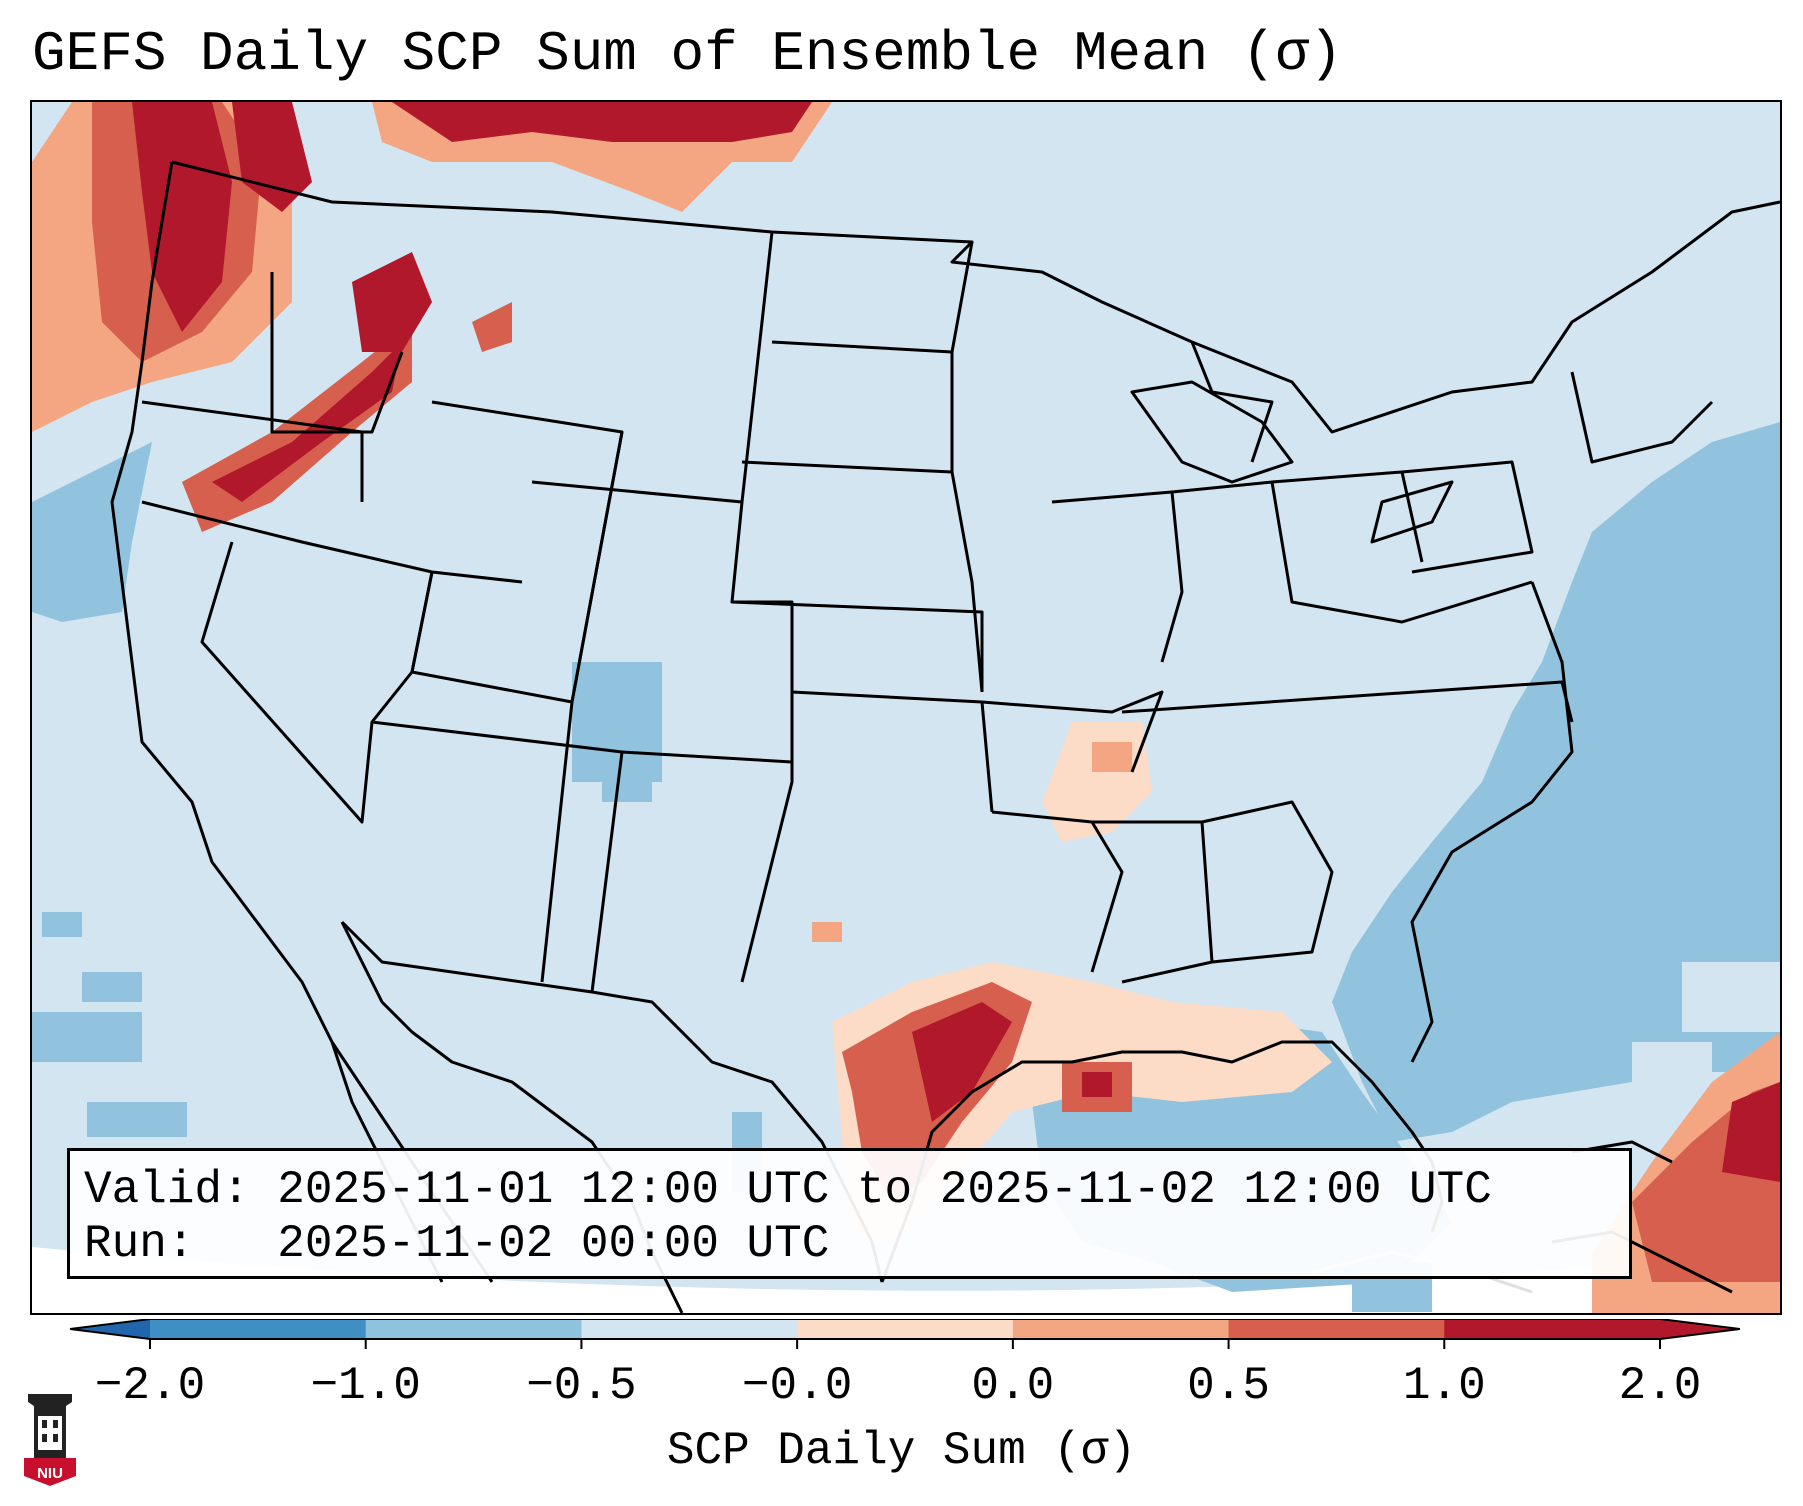 The width and height of the screenshot is (1803, 1506). I want to click on run-label: Run:, so click(139, 1244).